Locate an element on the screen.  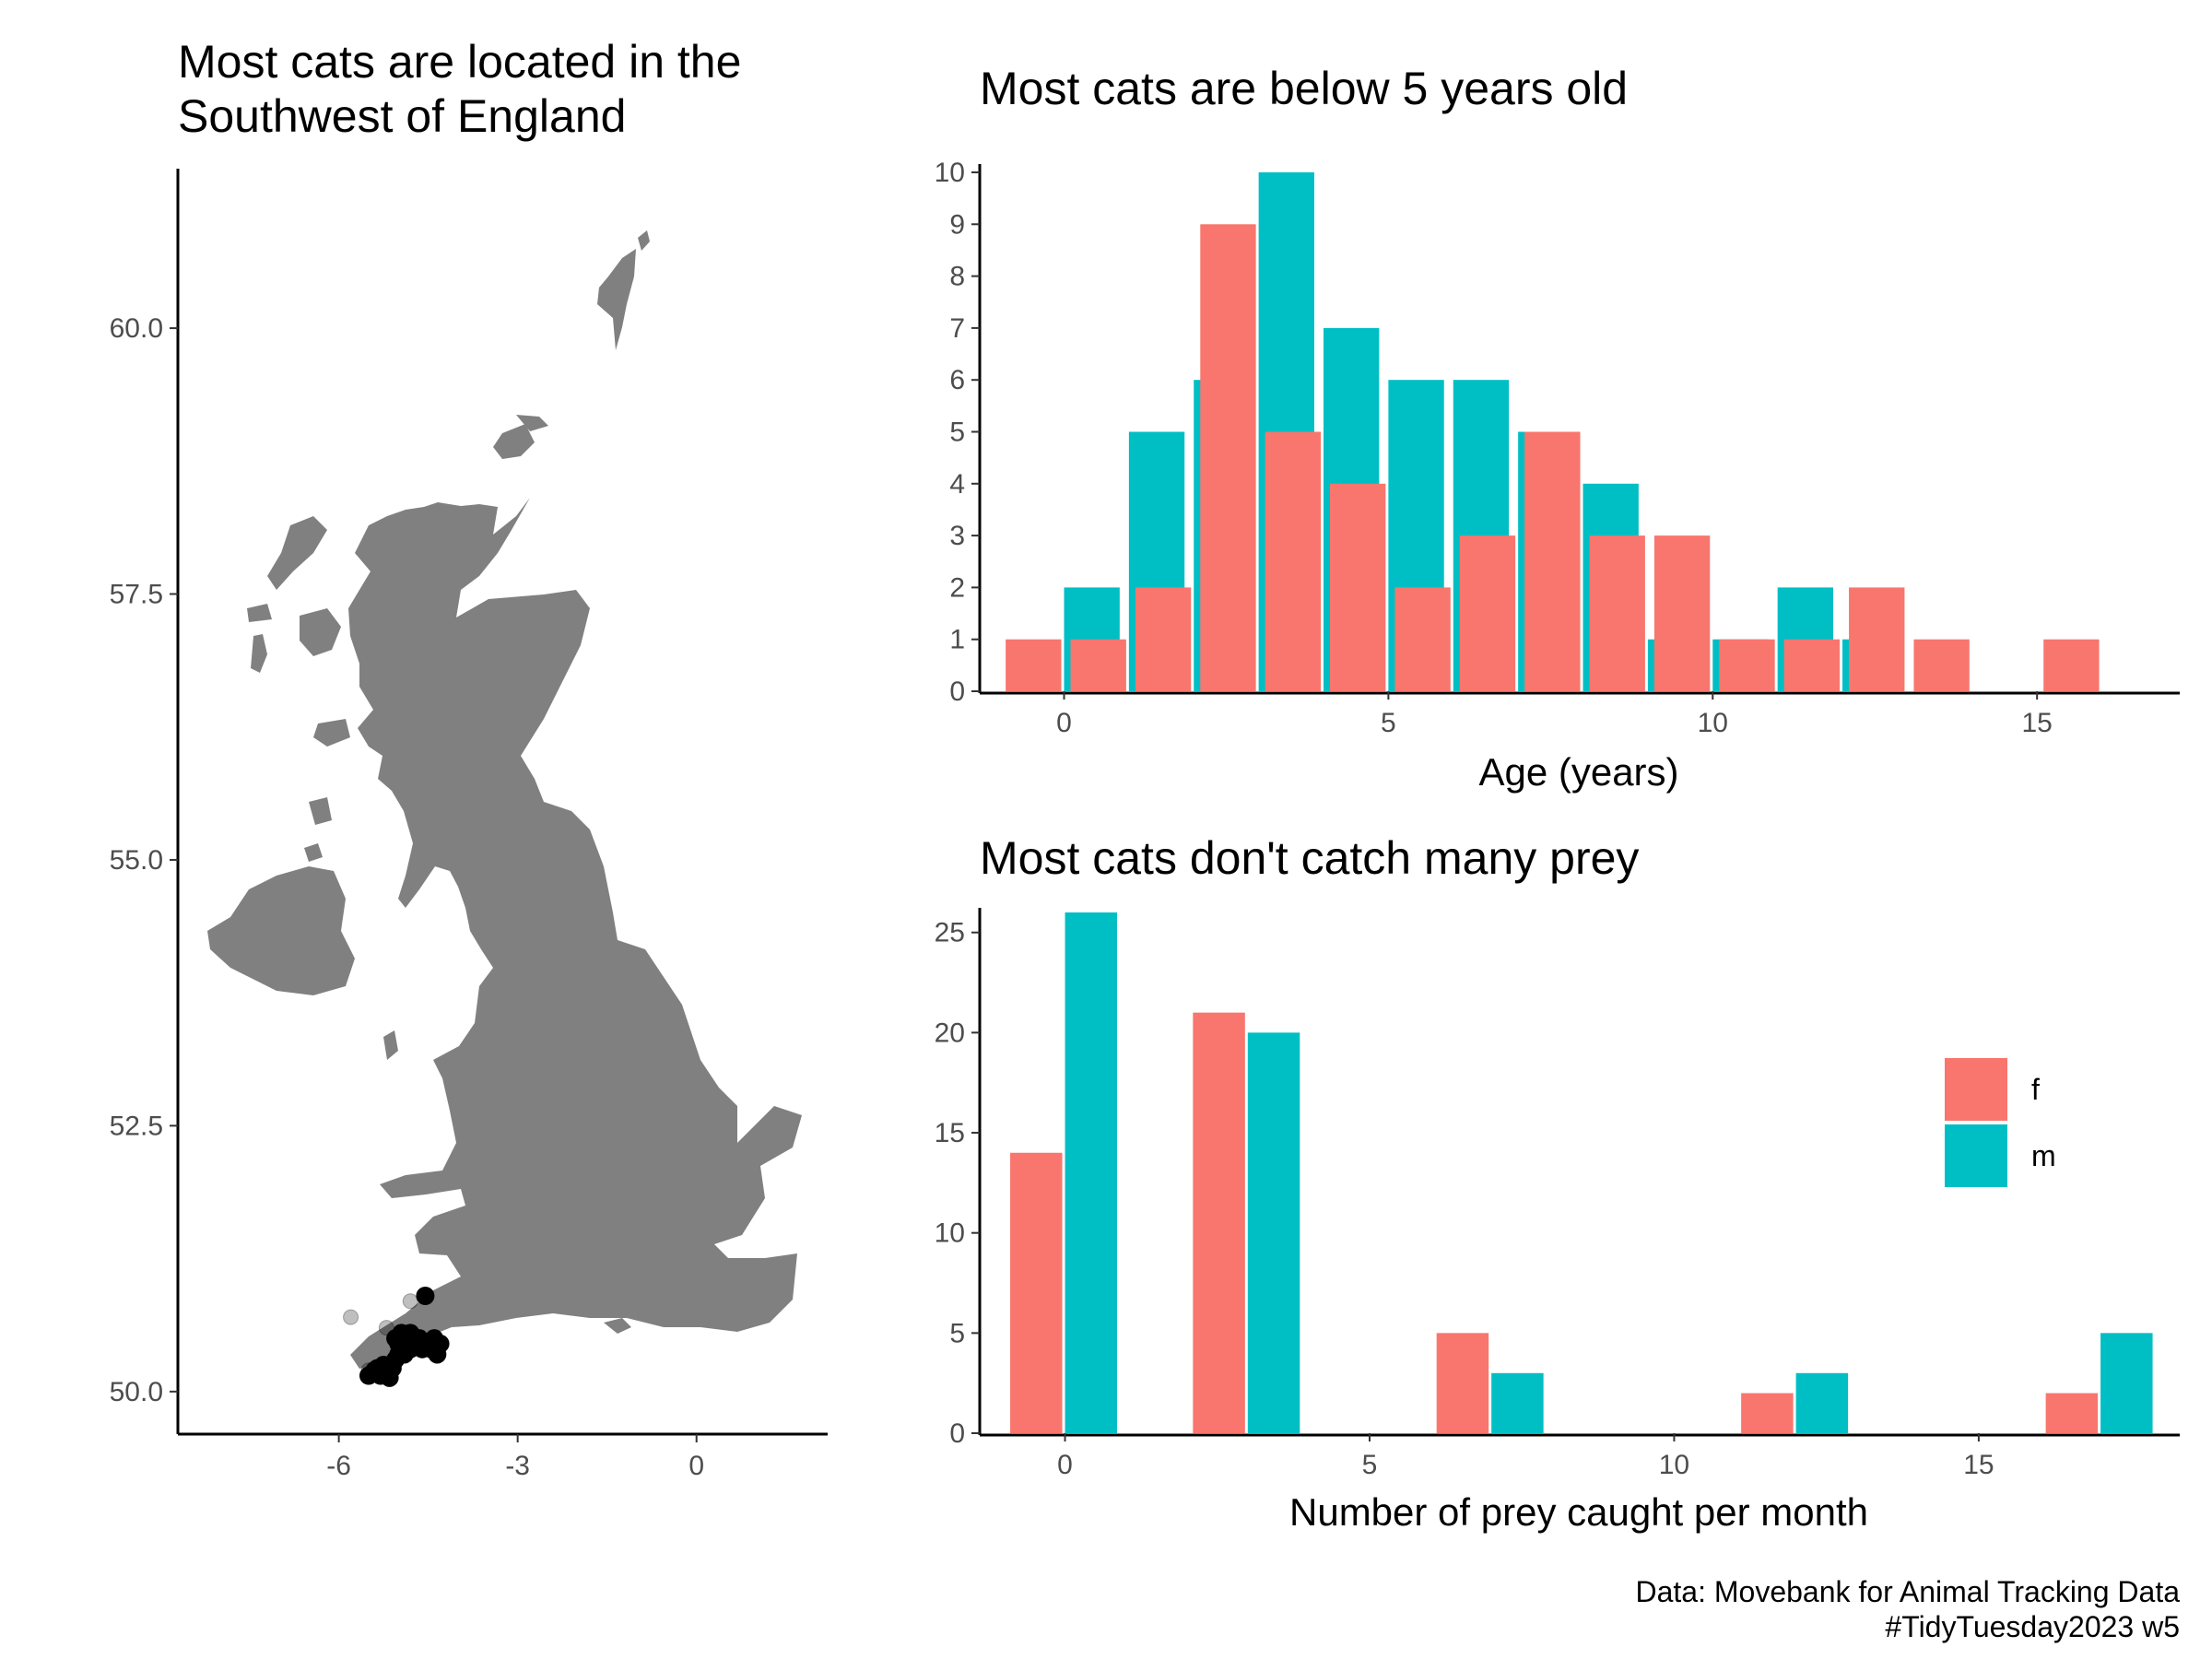
age-y-tick-label: 0 is located at coordinates (957, 692).